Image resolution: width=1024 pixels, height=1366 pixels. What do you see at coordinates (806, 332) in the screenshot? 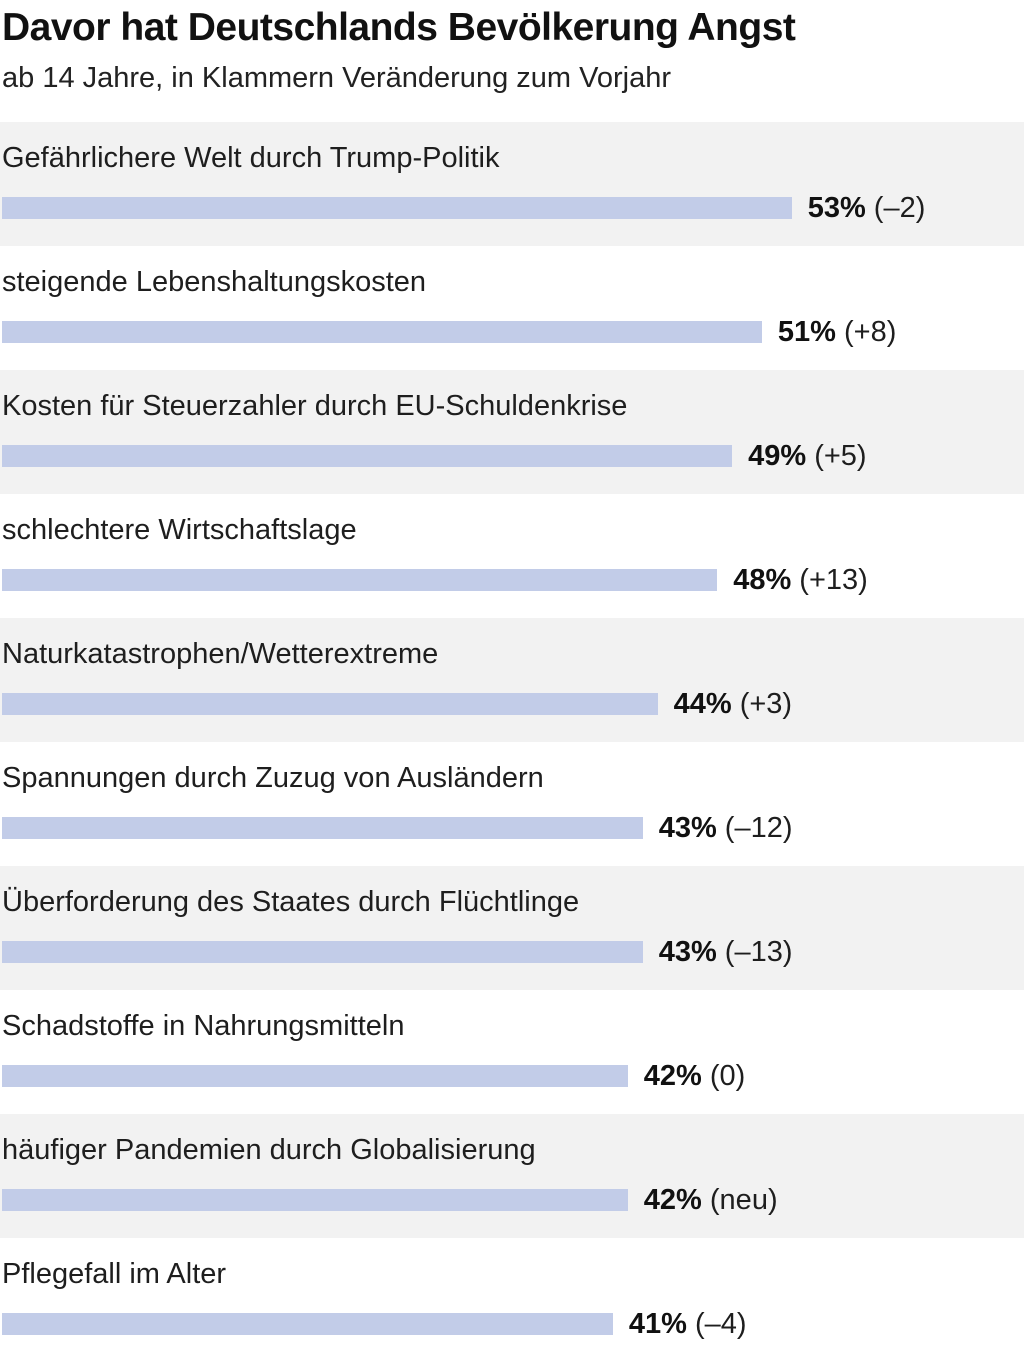
I see `value-percent: 51%` at bounding box center [806, 332].